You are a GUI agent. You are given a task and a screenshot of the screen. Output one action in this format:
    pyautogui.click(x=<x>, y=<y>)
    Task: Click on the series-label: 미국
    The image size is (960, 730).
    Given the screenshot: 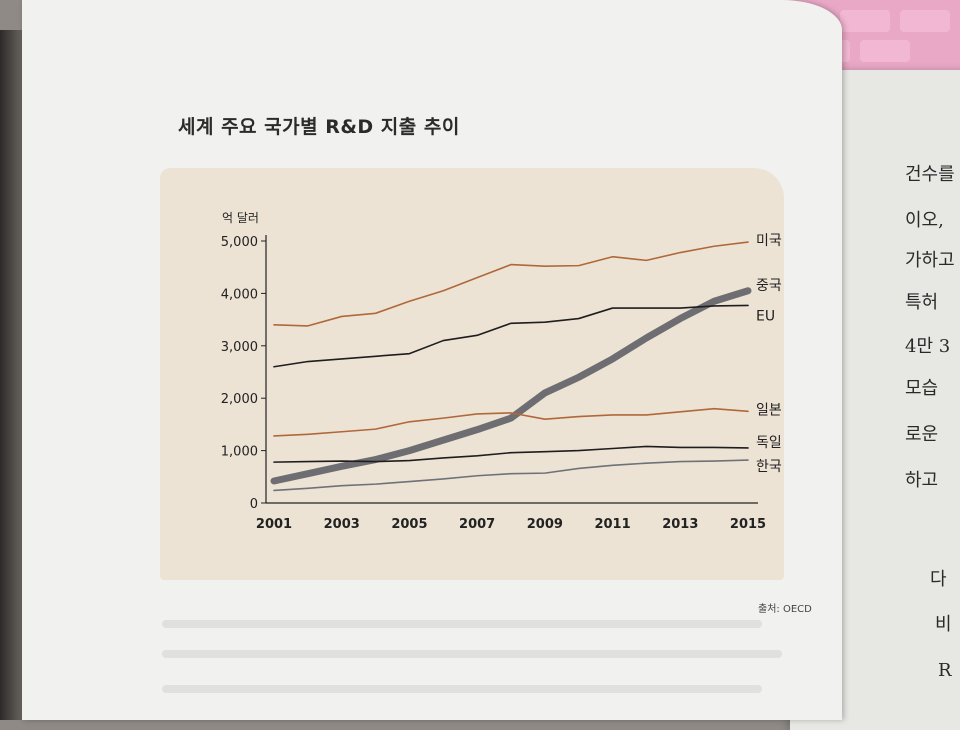 What is the action you would take?
    pyautogui.click(x=769, y=241)
    